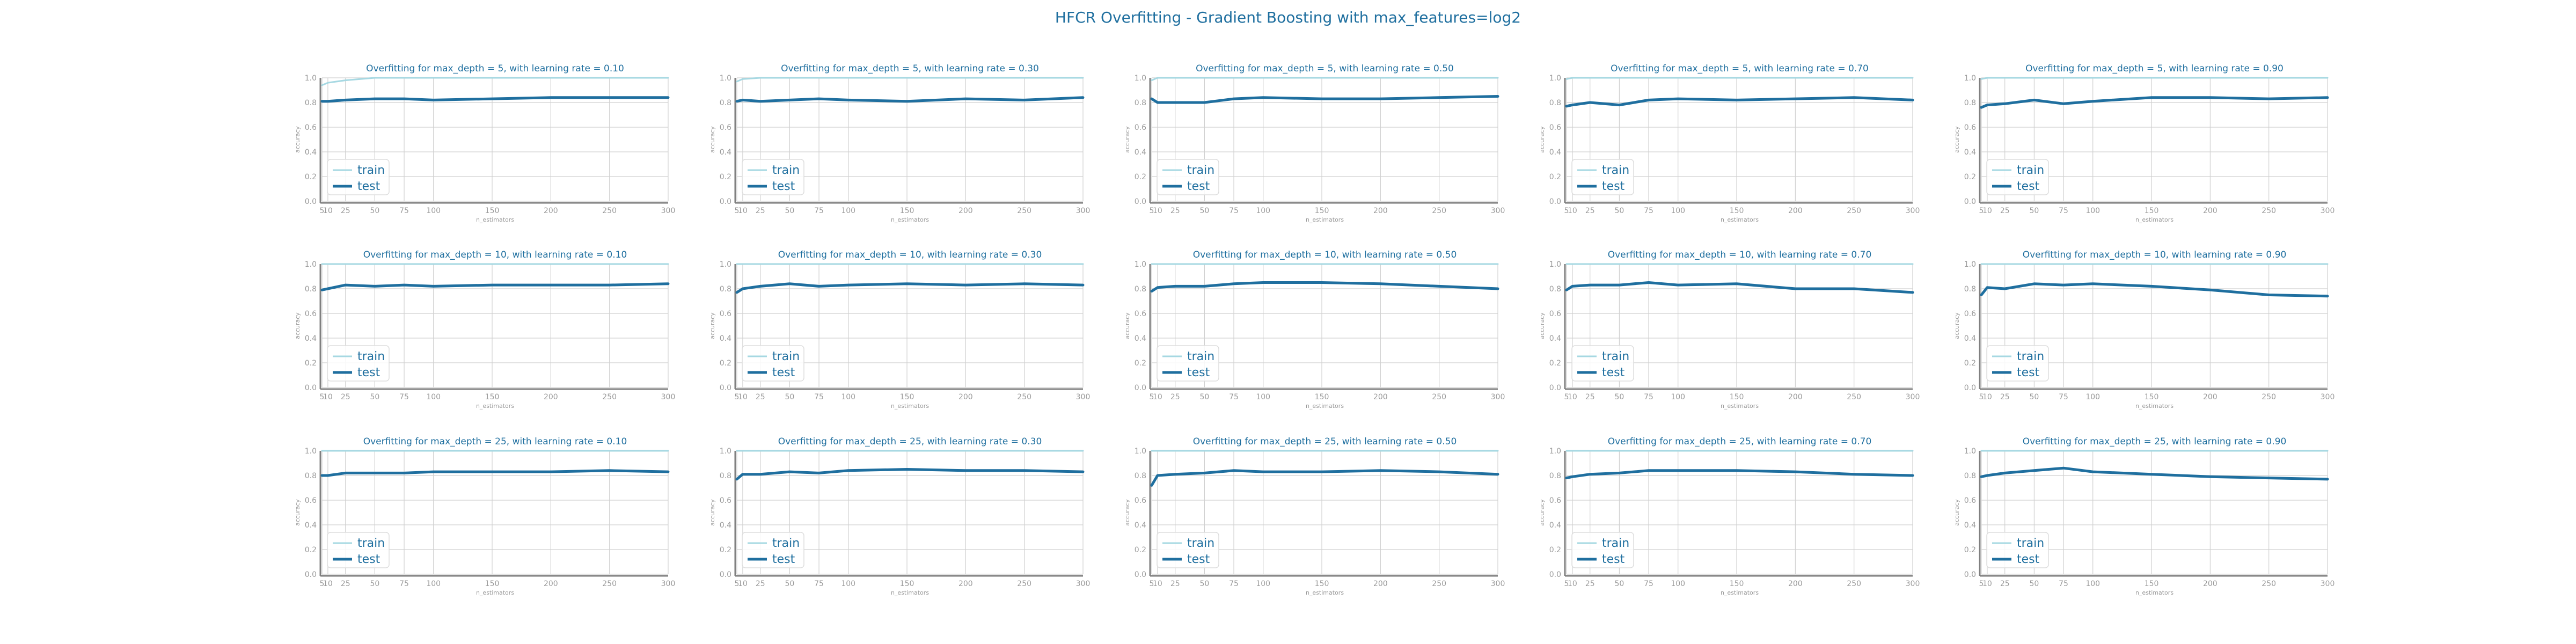  I want to click on y-tick-label: 0.0, so click(1970, 574).